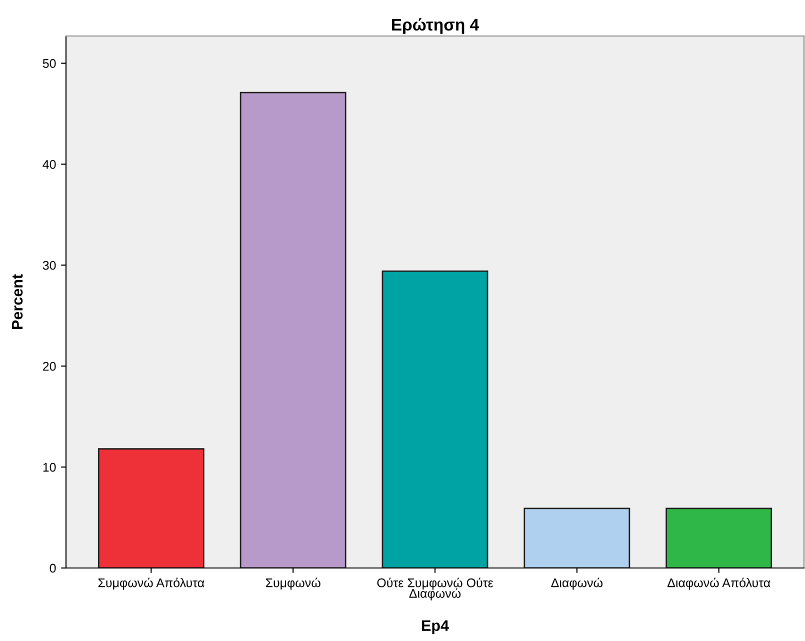 The image size is (805, 641). What do you see at coordinates (435, 589) in the screenshot?
I see `x-tick-label: Ούτε Συμφωνώ Ούτε Διαφωνώ` at bounding box center [435, 589].